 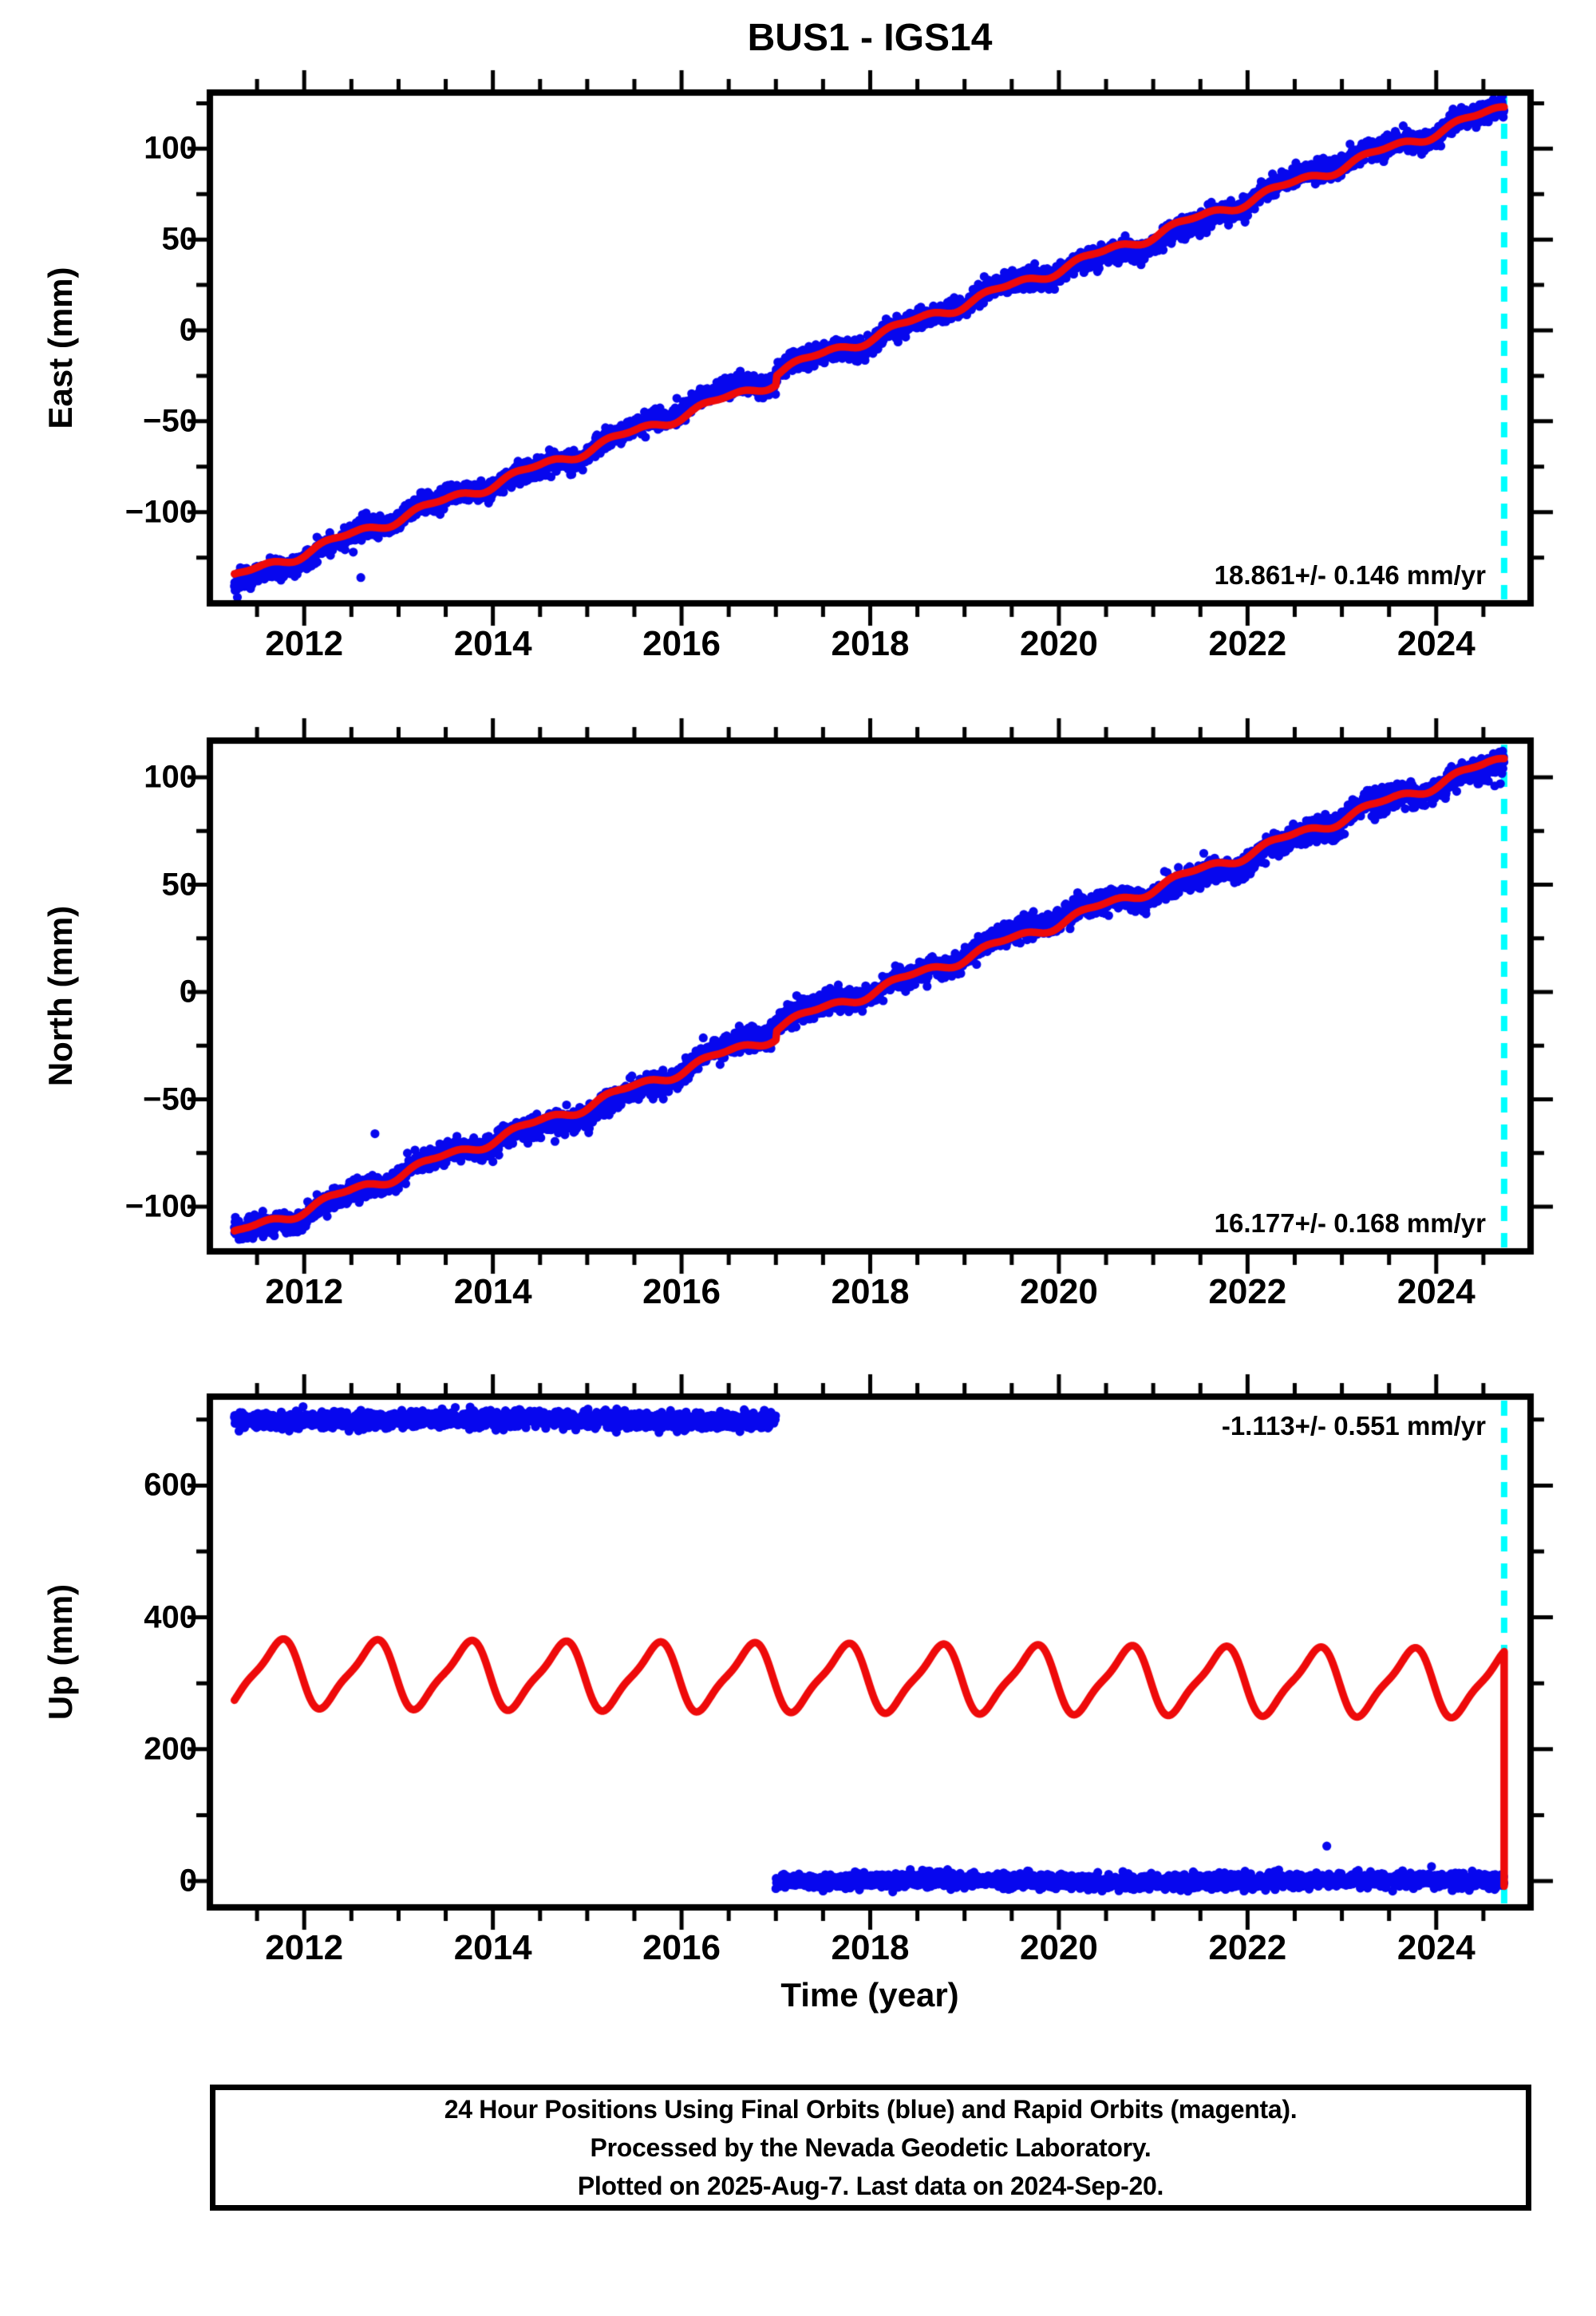 What do you see at coordinates (870, 38) in the screenshot?
I see `figure-title: BUS1 - IGS14` at bounding box center [870, 38].